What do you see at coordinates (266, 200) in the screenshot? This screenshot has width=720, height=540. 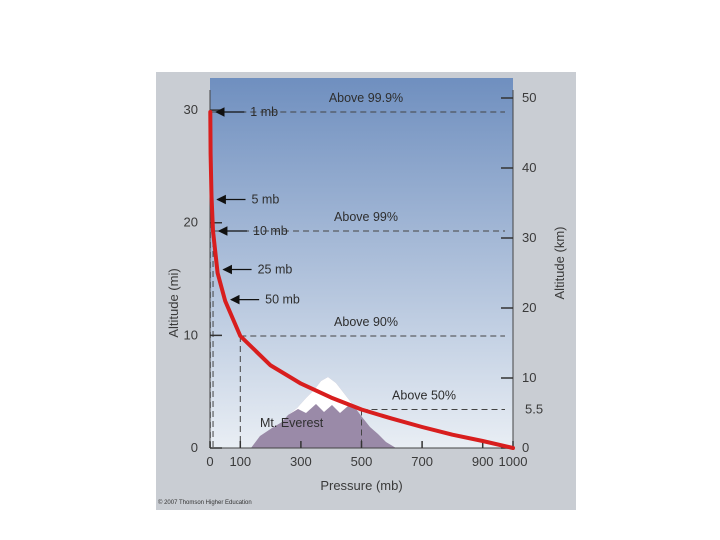 I see `pressure-label: 5 mb` at bounding box center [266, 200].